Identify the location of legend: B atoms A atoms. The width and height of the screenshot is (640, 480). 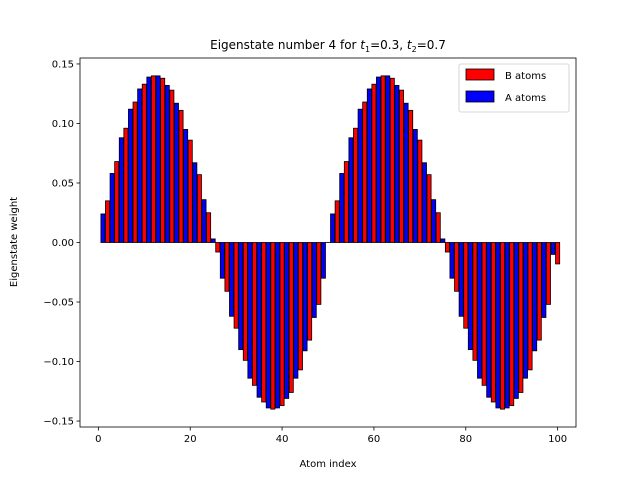
(514, 88).